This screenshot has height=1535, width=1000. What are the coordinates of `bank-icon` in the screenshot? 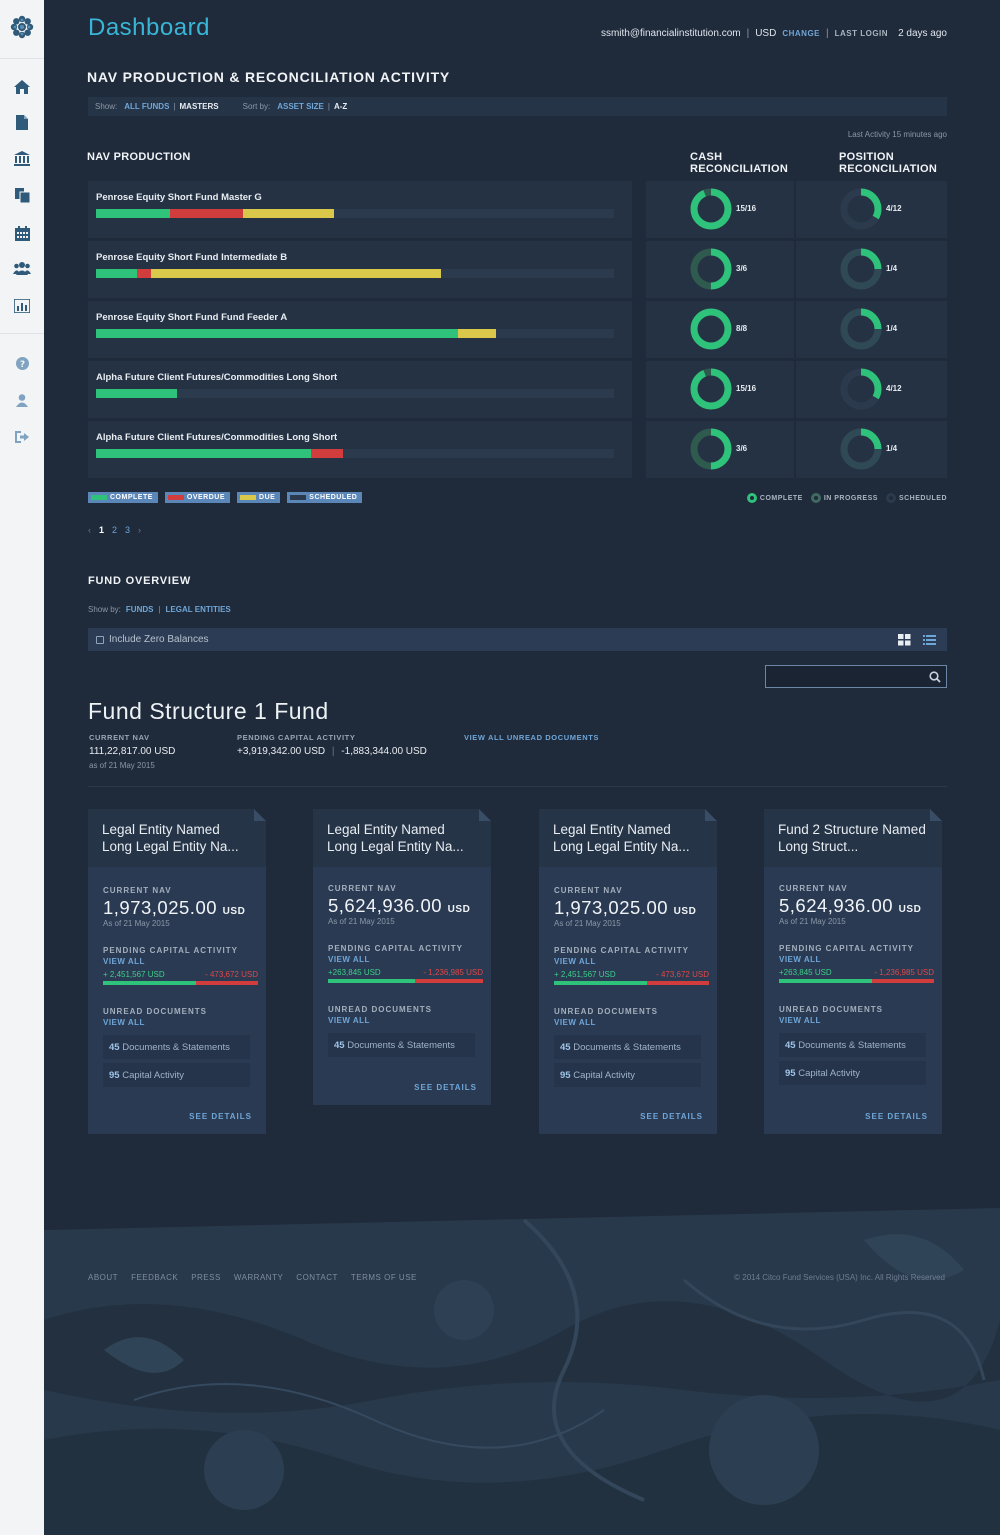 It's located at (22, 158).